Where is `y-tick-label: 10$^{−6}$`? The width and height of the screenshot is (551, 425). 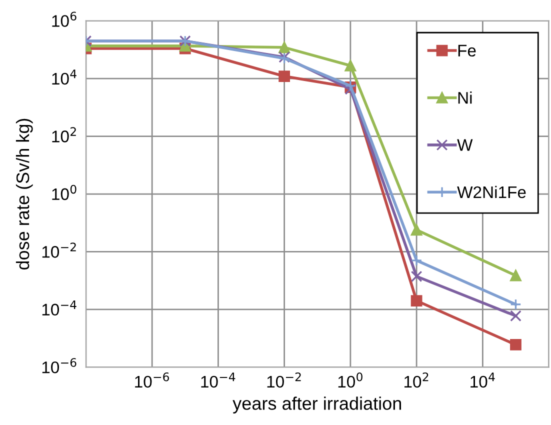
y-tick-label: 10$^{−6}$ is located at coordinates (59, 366).